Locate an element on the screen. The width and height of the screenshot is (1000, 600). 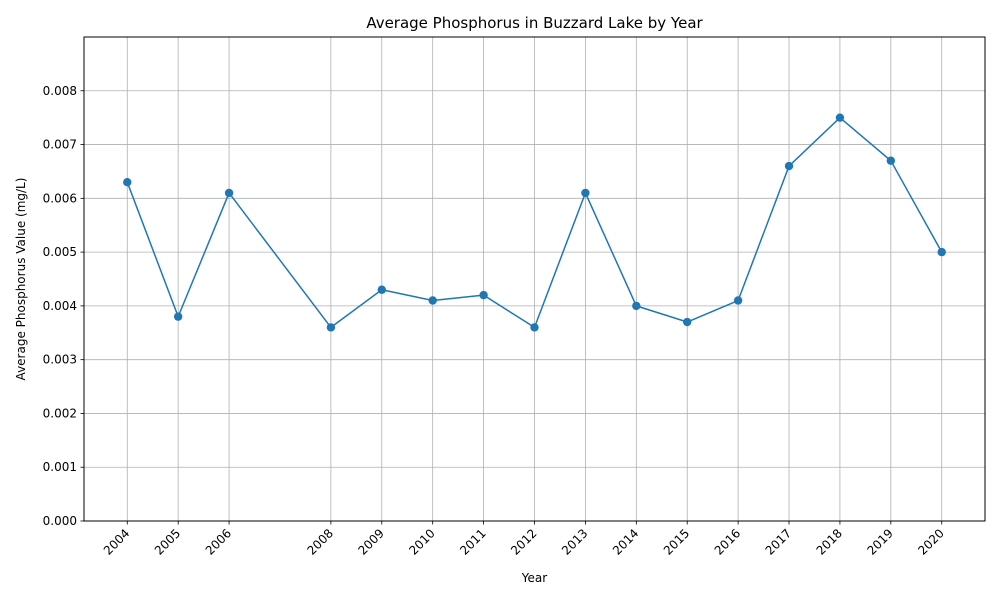
y-tick-label: 0.005 is located at coordinates (60, 252).